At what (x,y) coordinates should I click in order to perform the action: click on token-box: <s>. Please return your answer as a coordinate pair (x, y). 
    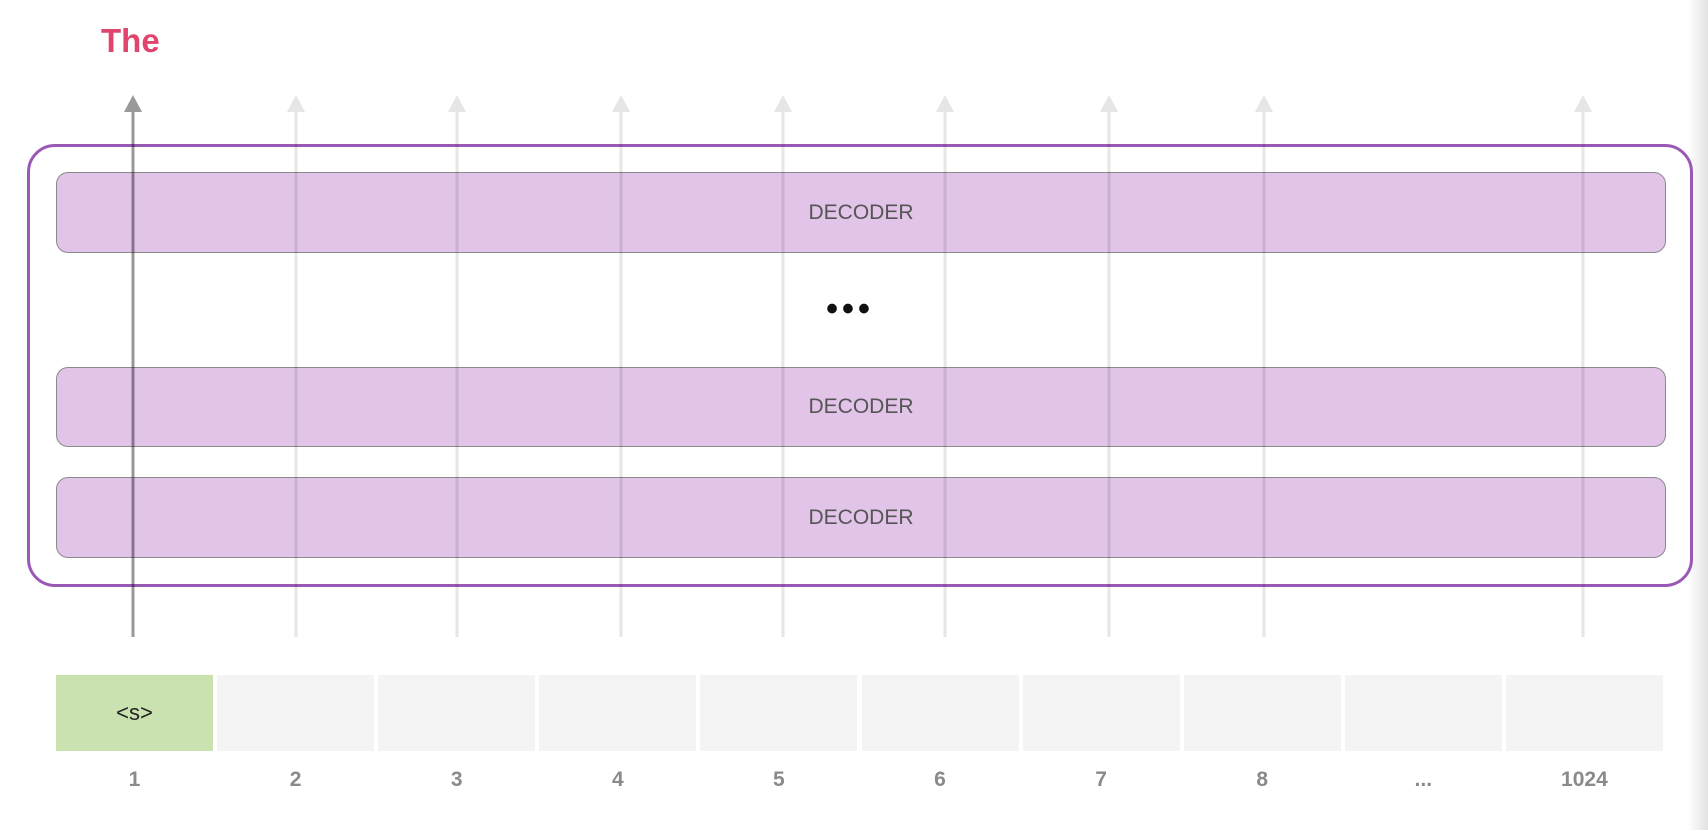
    Looking at the image, I should click on (134, 713).